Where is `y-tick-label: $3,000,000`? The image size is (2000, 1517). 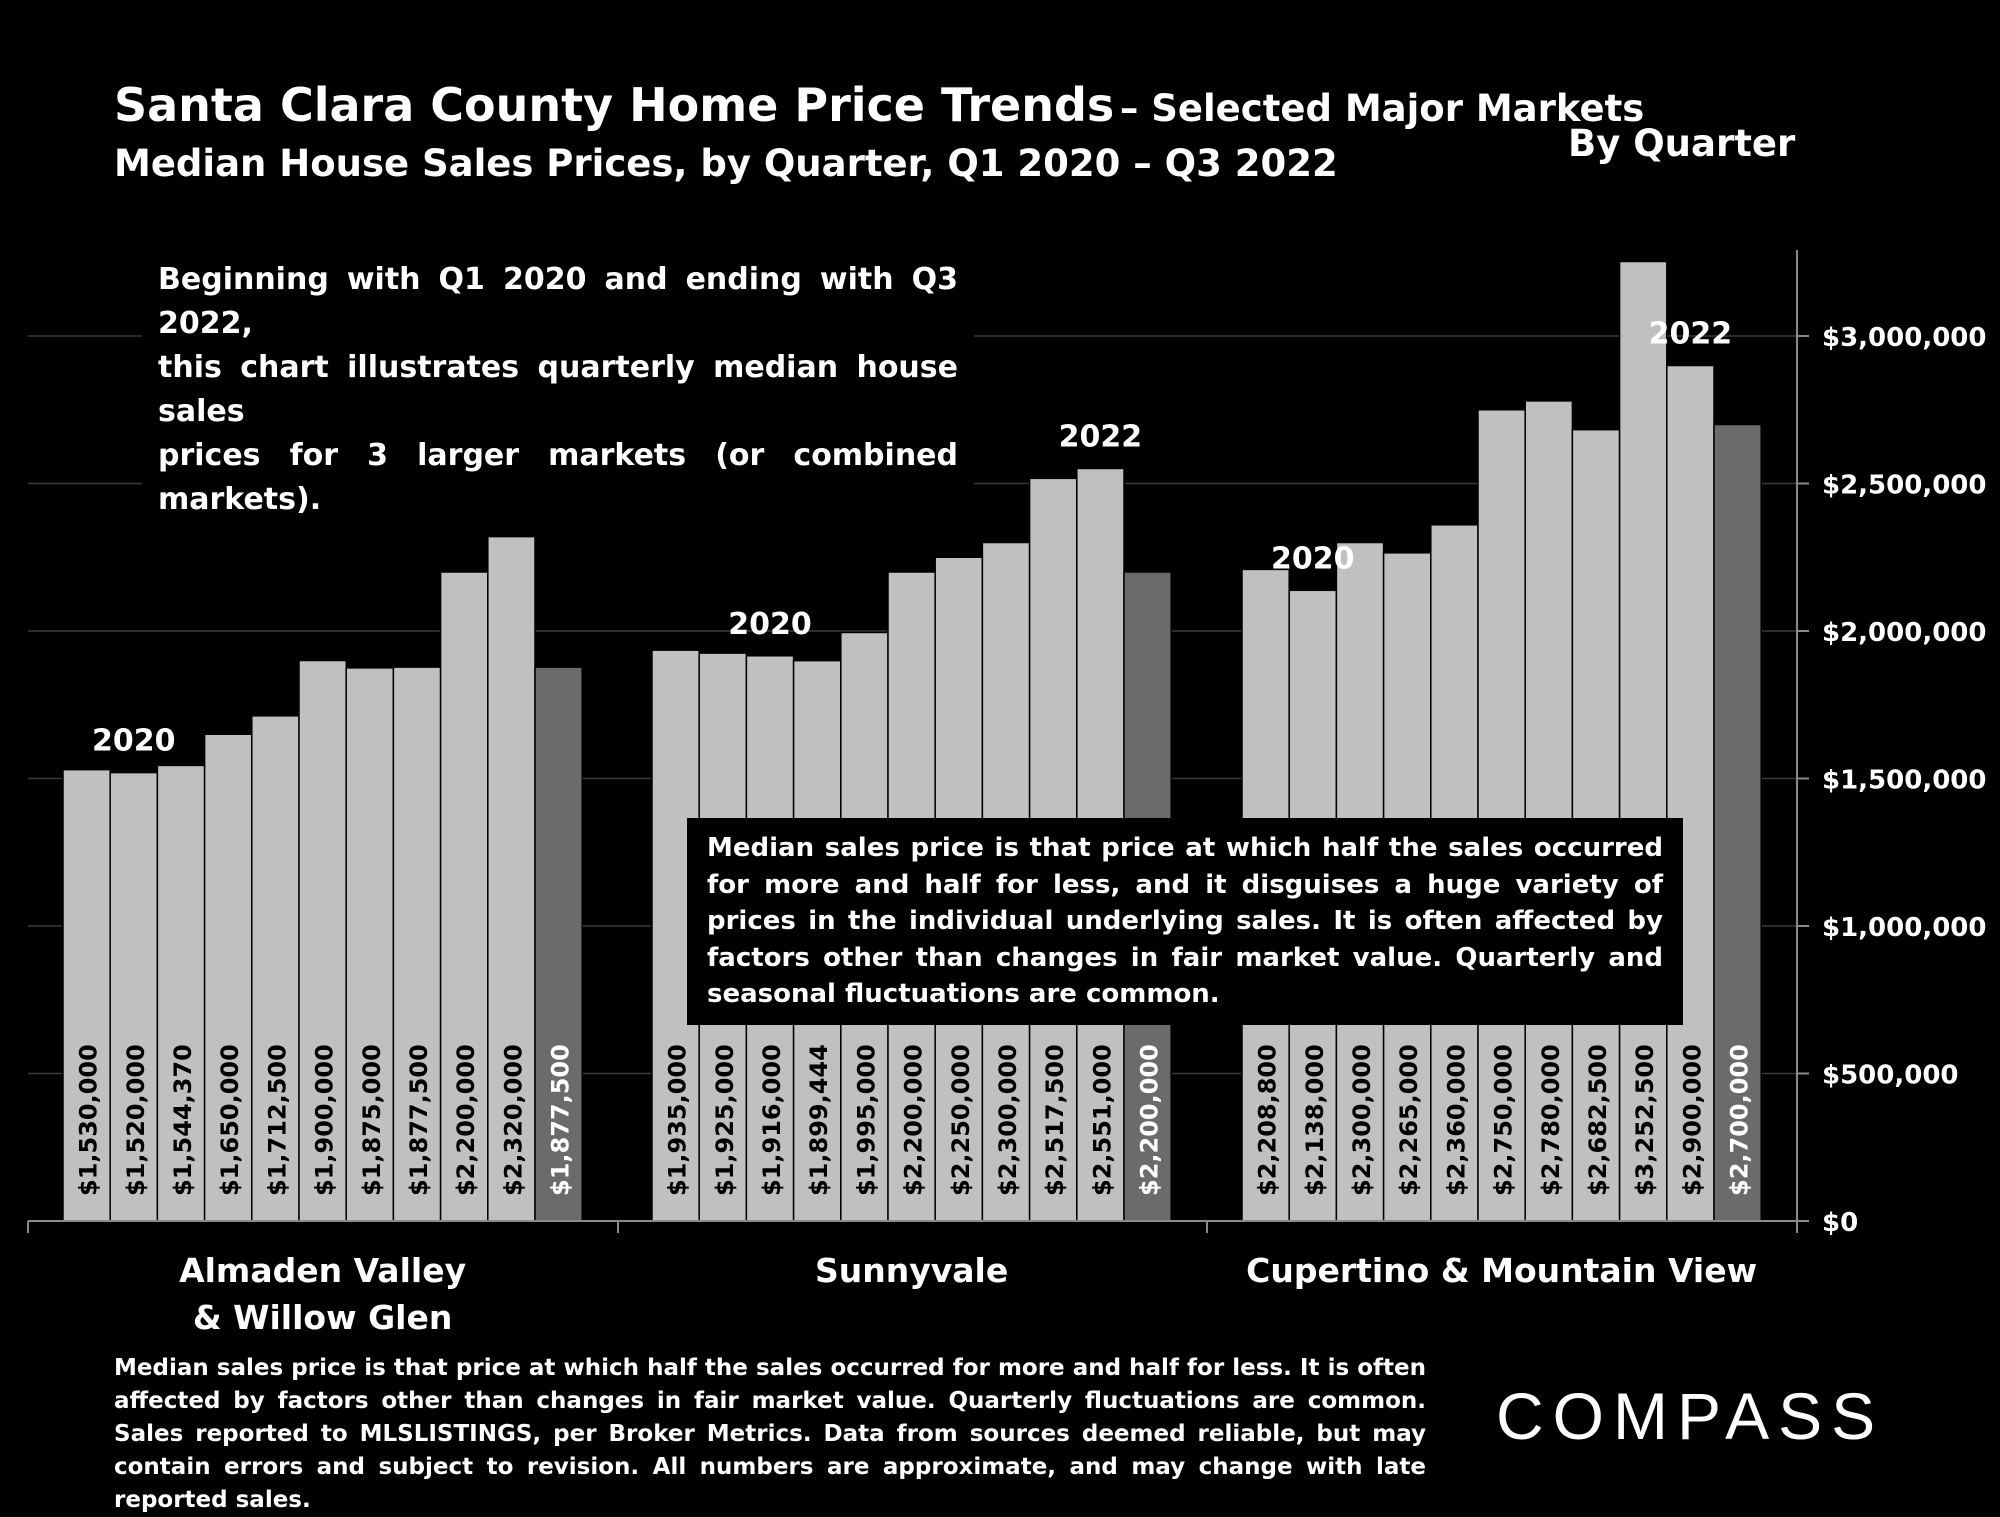
y-tick-label: $3,000,000 is located at coordinates (1904, 338).